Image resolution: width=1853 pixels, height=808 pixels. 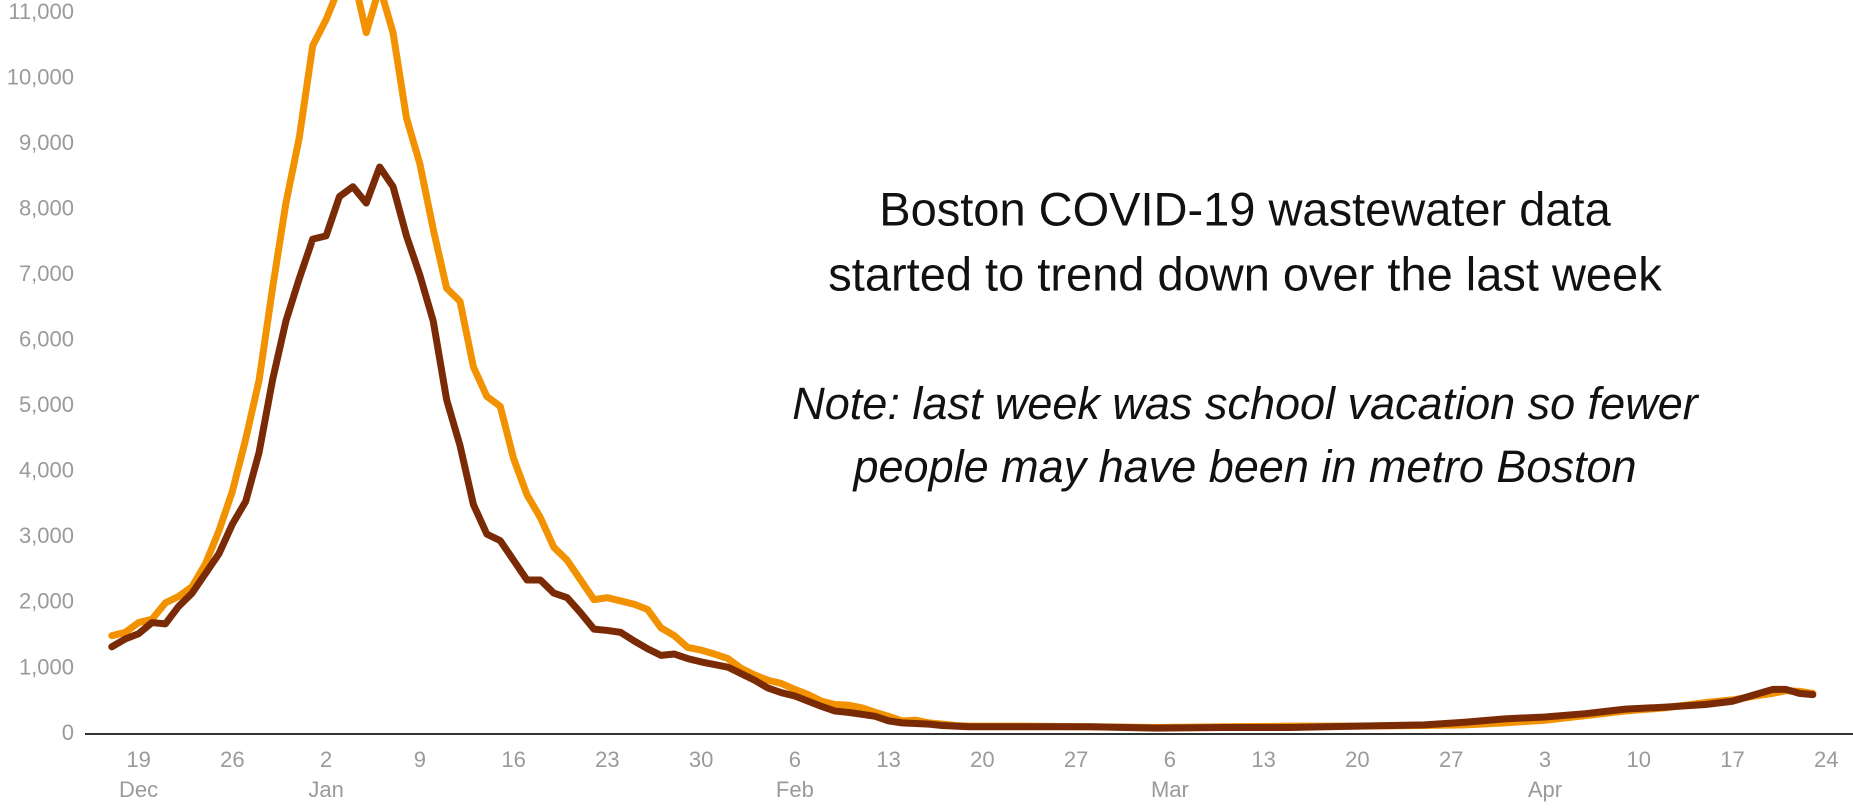 I want to click on x-tick-label: 2, so click(x=326, y=759).